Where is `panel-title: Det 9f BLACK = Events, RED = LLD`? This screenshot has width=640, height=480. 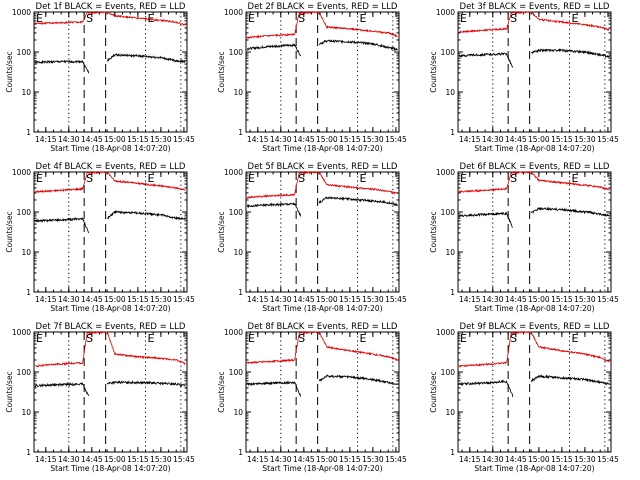
panel-title: Det 9f BLACK = Events, RED = LLD is located at coordinates (535, 327).